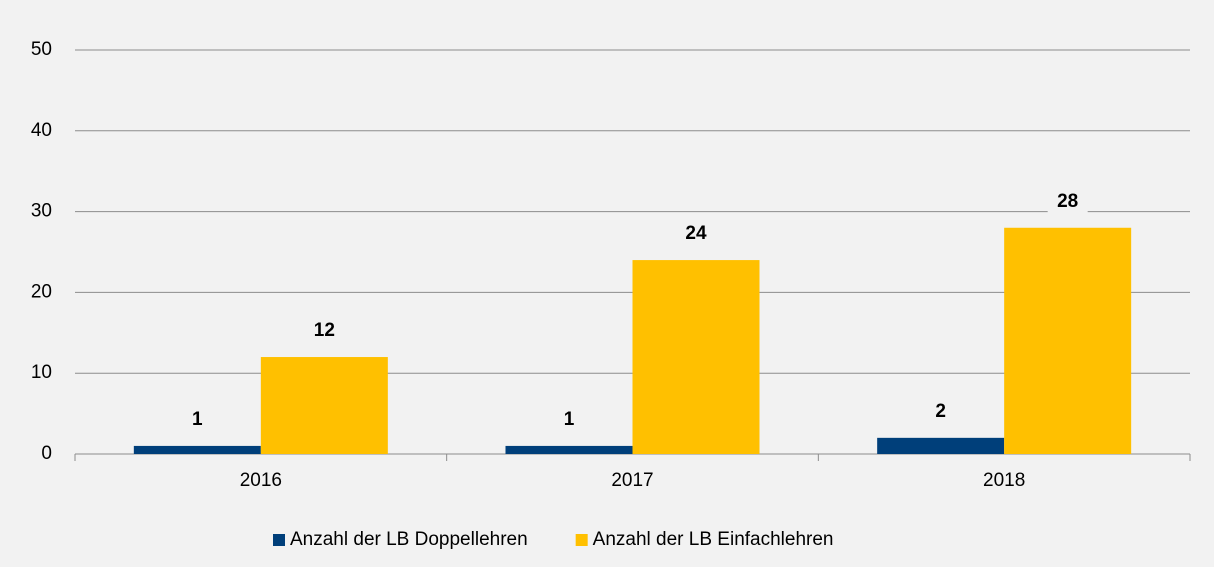 The image size is (1214, 567). Describe the element at coordinates (41, 291) in the screenshot. I see `y-tick-label: 20` at that location.